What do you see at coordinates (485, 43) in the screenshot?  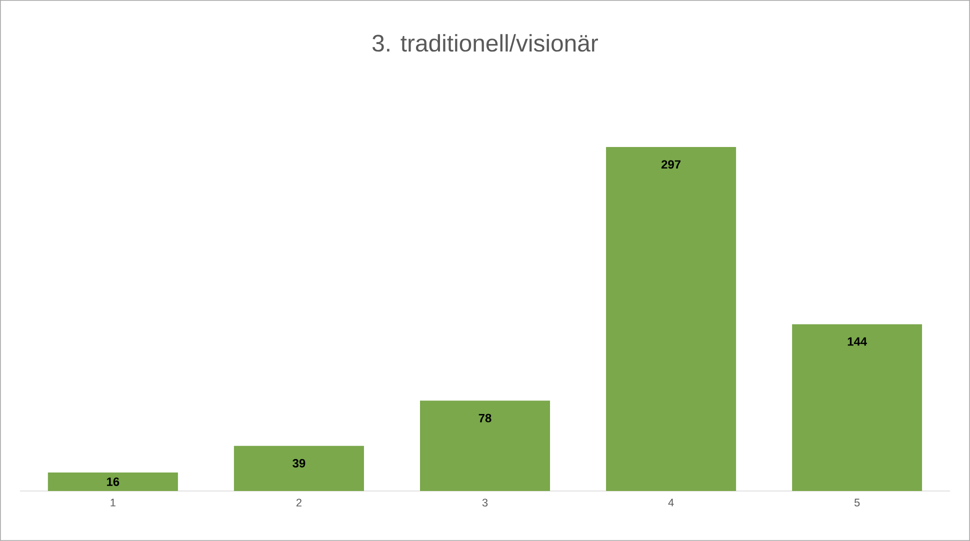 I see `chart-title: 3. traditionell/visionär` at bounding box center [485, 43].